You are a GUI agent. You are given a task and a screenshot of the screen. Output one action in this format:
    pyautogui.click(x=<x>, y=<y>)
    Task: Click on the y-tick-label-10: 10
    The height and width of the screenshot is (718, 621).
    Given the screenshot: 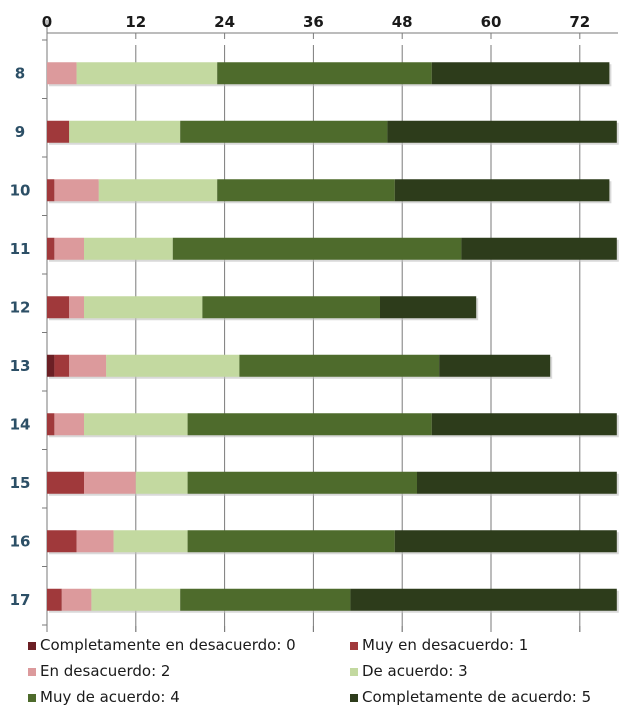 What is the action you would take?
    pyautogui.click(x=20, y=190)
    